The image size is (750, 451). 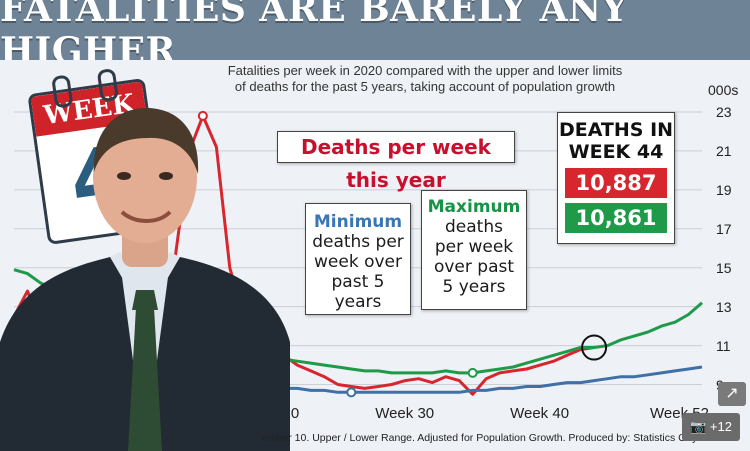 What do you see at coordinates (474, 287) in the screenshot?
I see `callout-maximum-line-4: 5 years` at bounding box center [474, 287].